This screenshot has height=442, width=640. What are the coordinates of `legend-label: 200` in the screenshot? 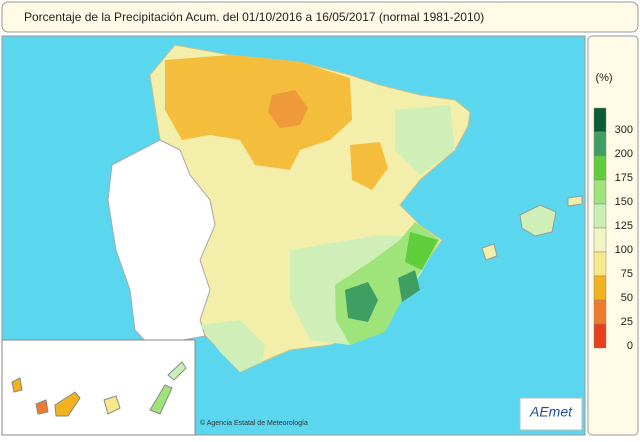 It's located at (624, 154).